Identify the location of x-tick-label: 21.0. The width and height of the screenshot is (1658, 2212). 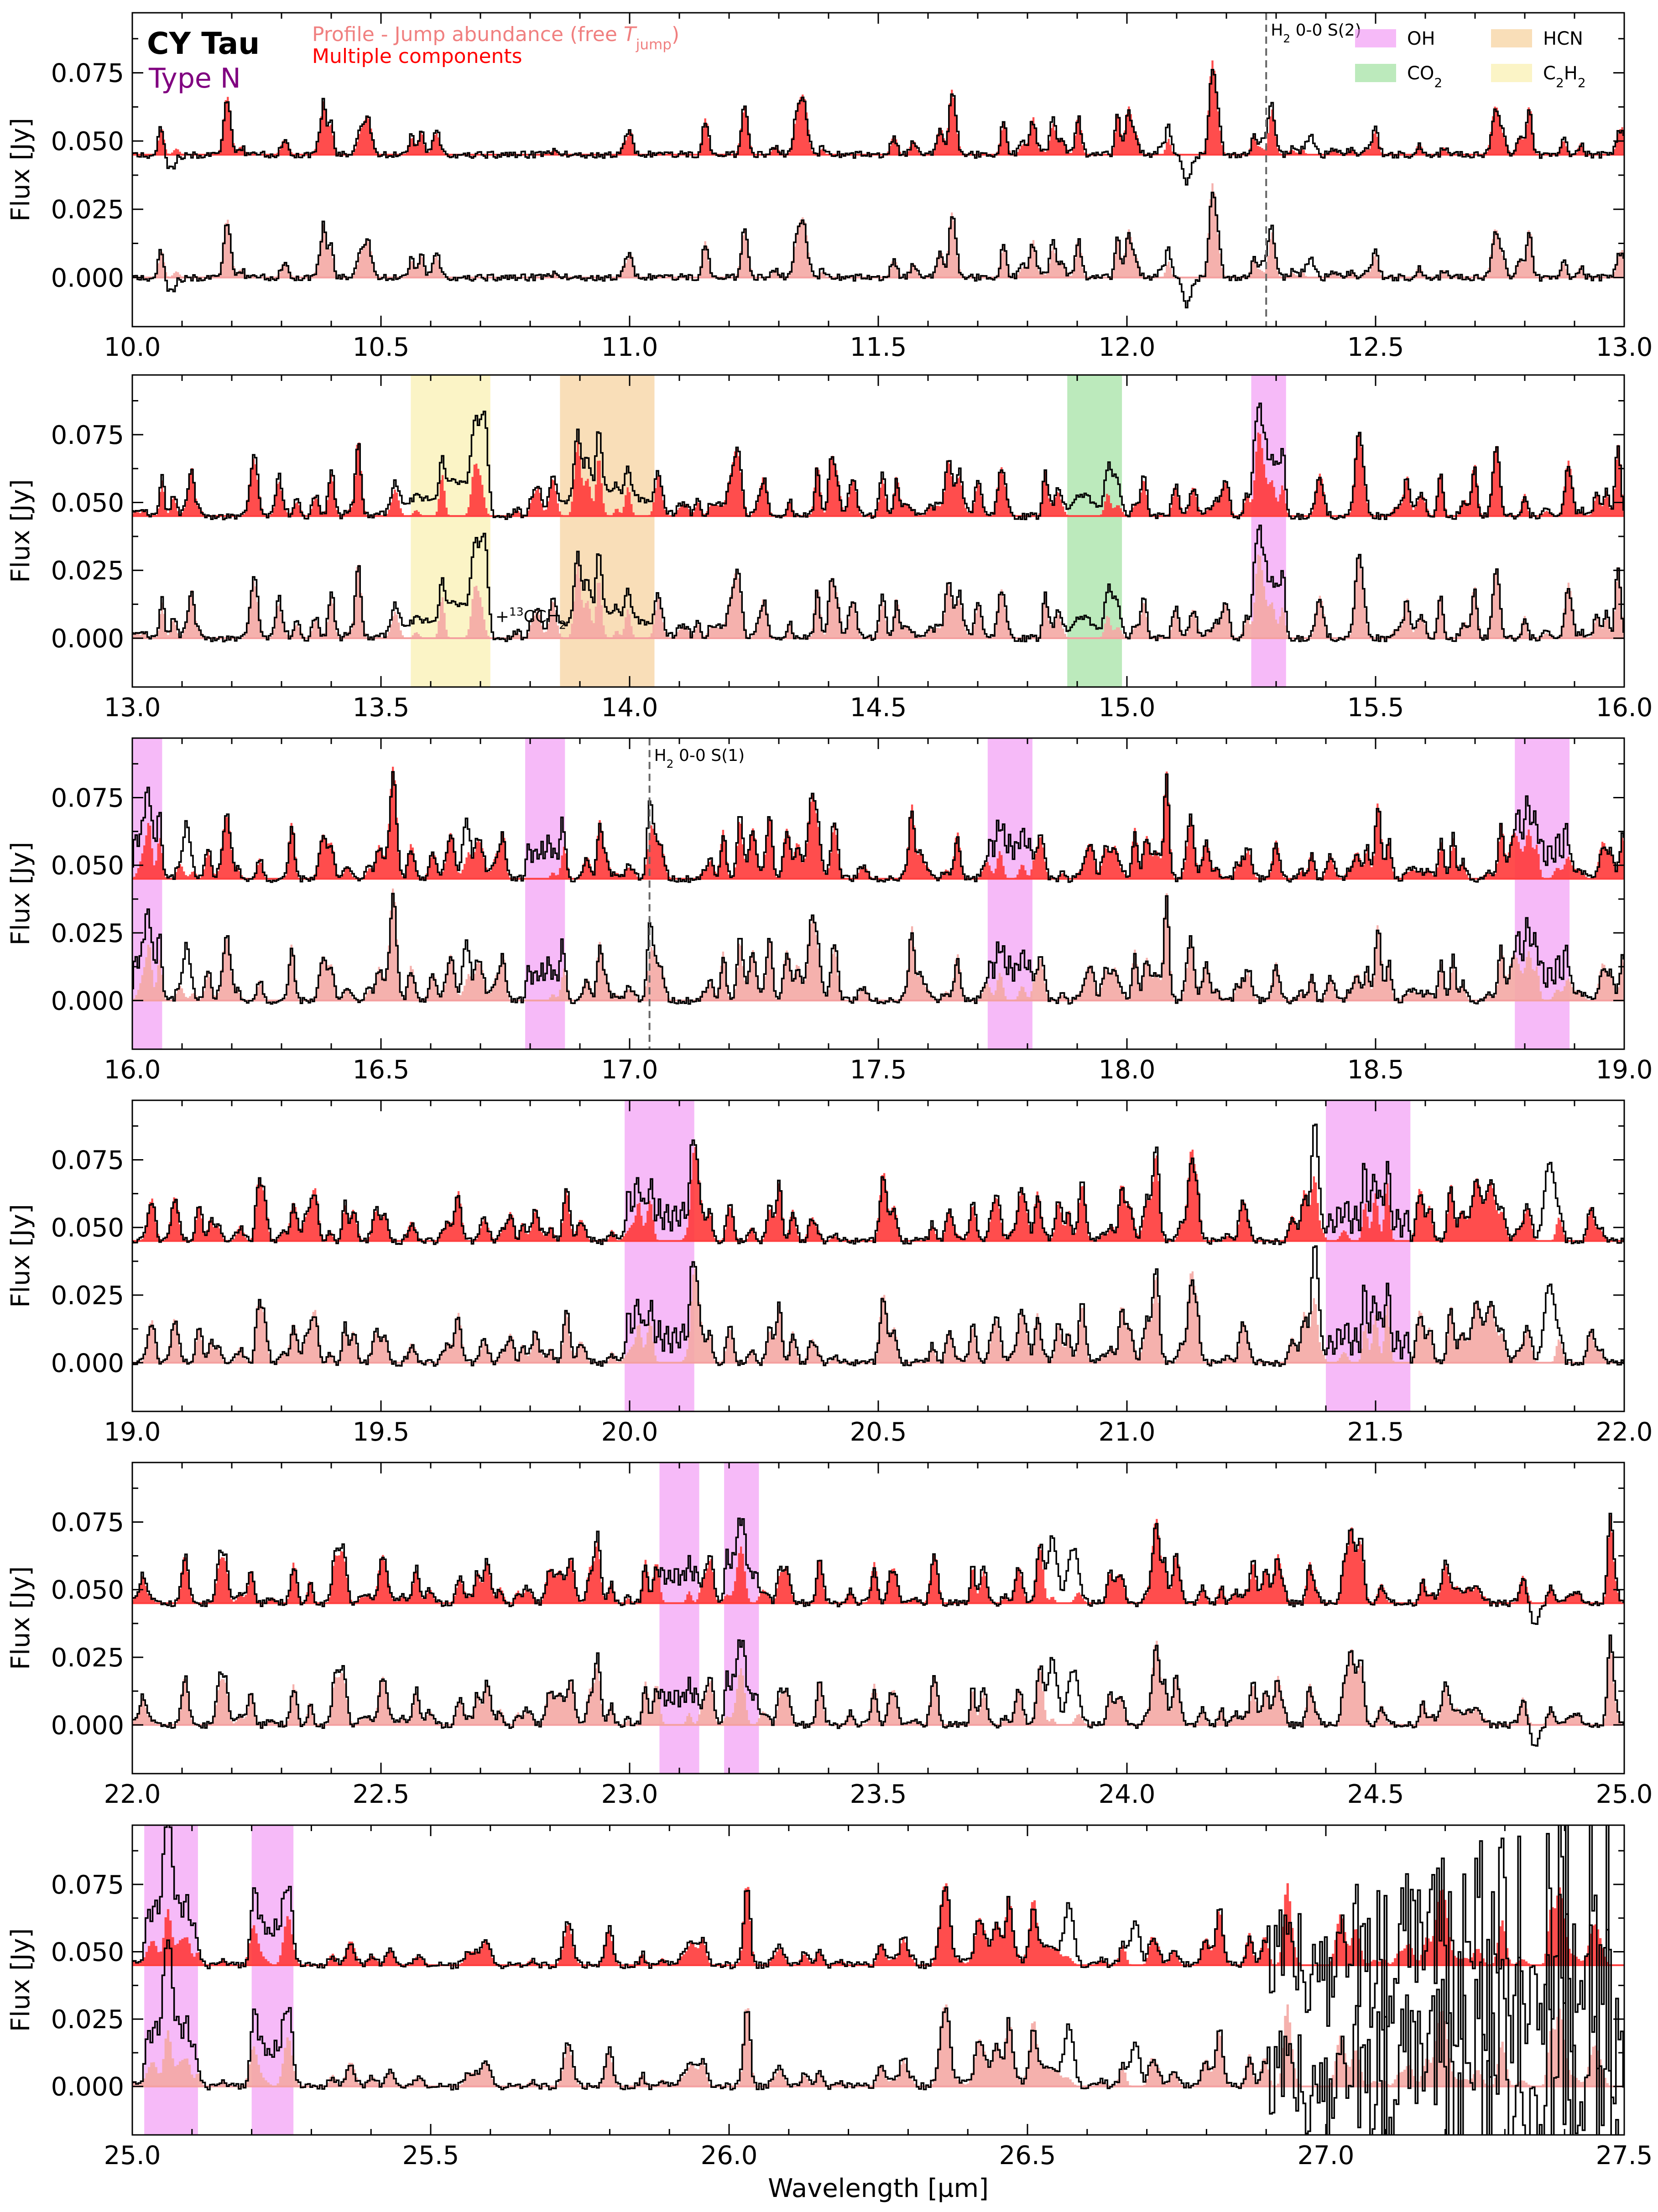
(1127, 1432).